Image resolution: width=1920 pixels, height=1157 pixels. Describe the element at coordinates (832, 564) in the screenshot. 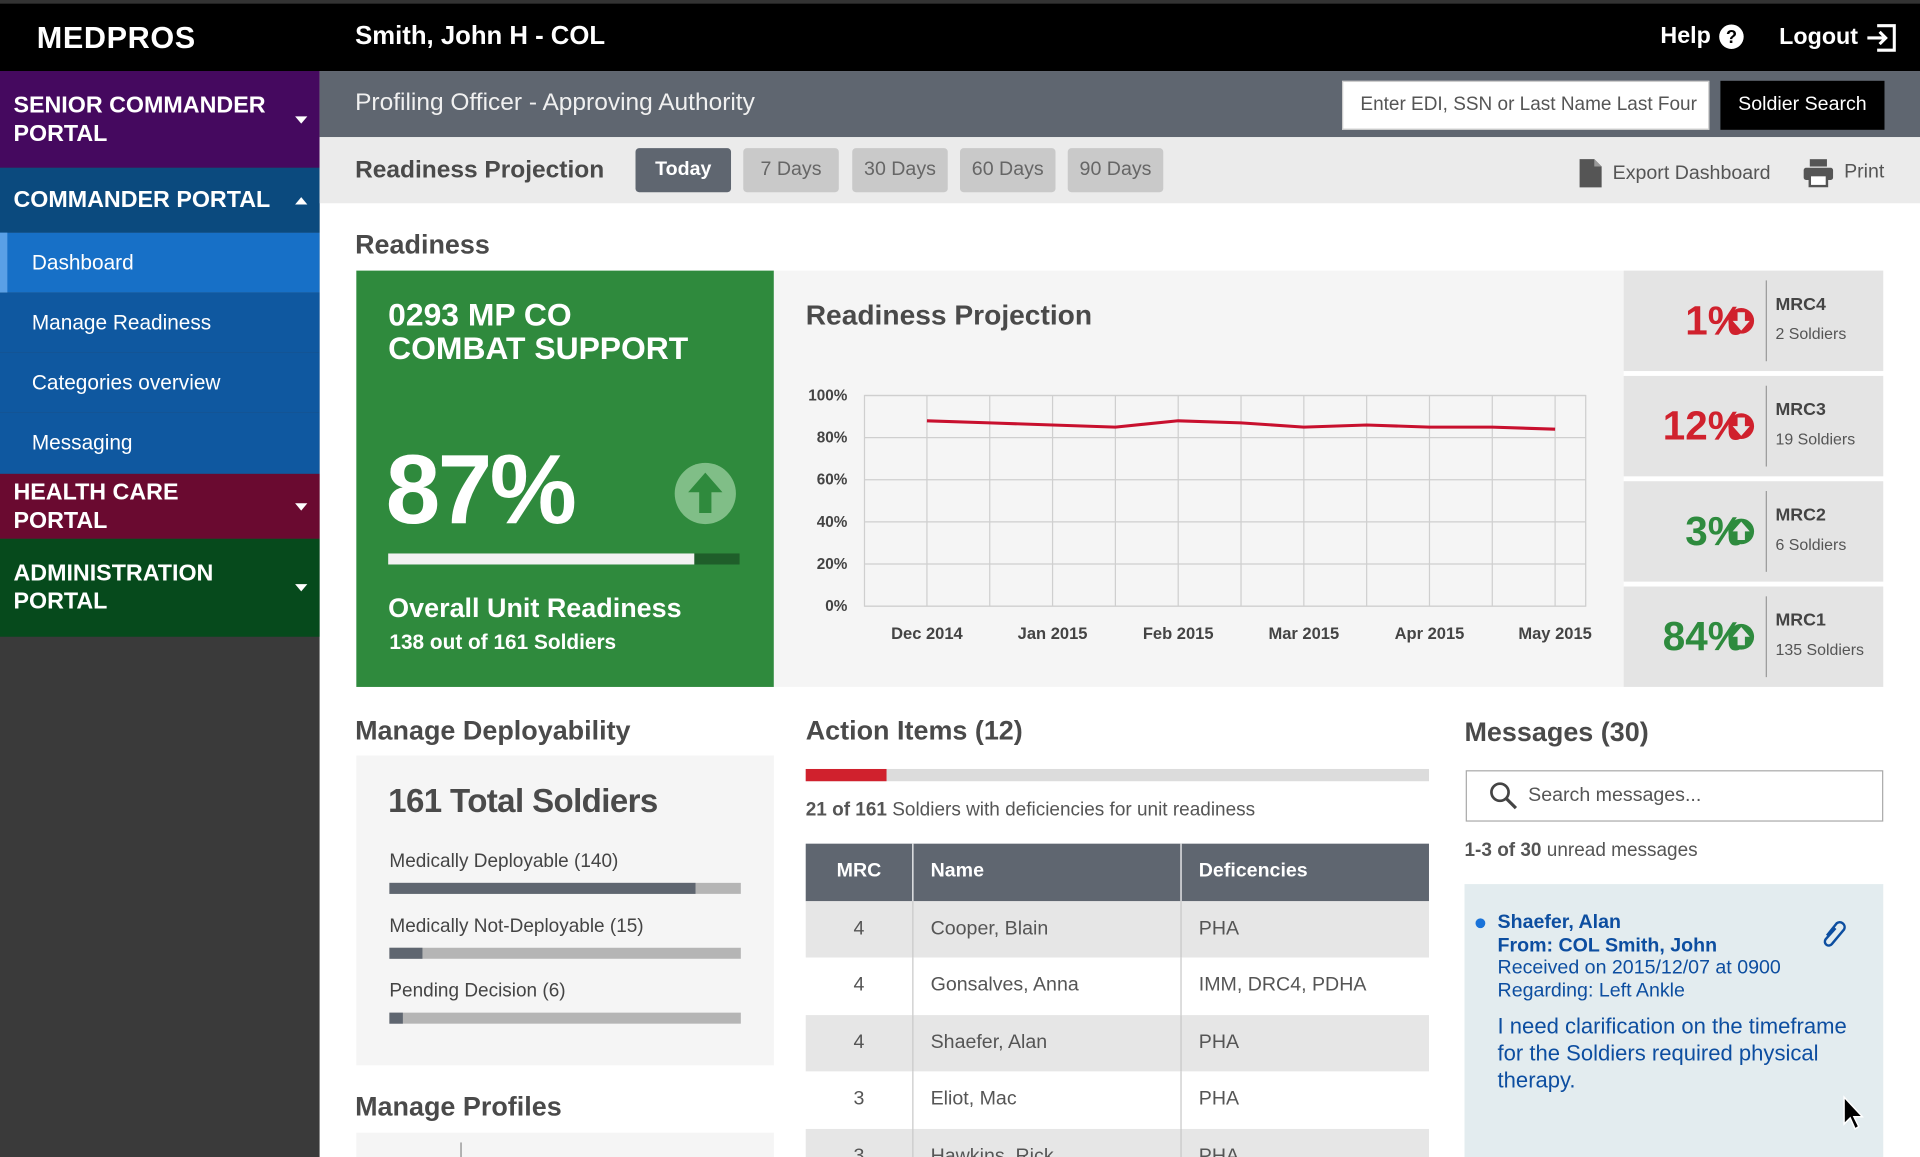

I see `y-tick-label: 20%` at that location.